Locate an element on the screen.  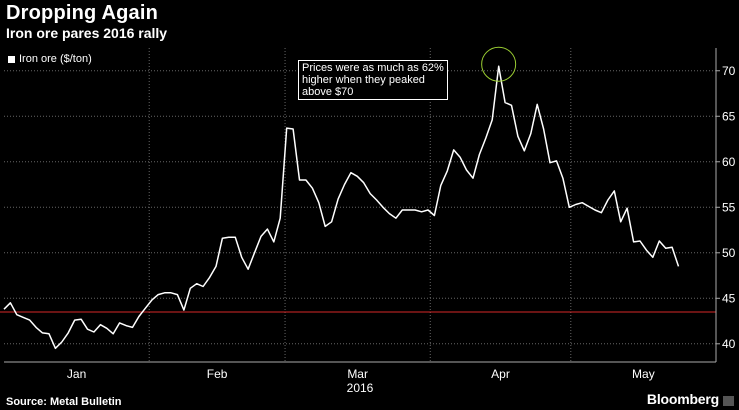
peak-highlight-circle is located at coordinates (499, 64).